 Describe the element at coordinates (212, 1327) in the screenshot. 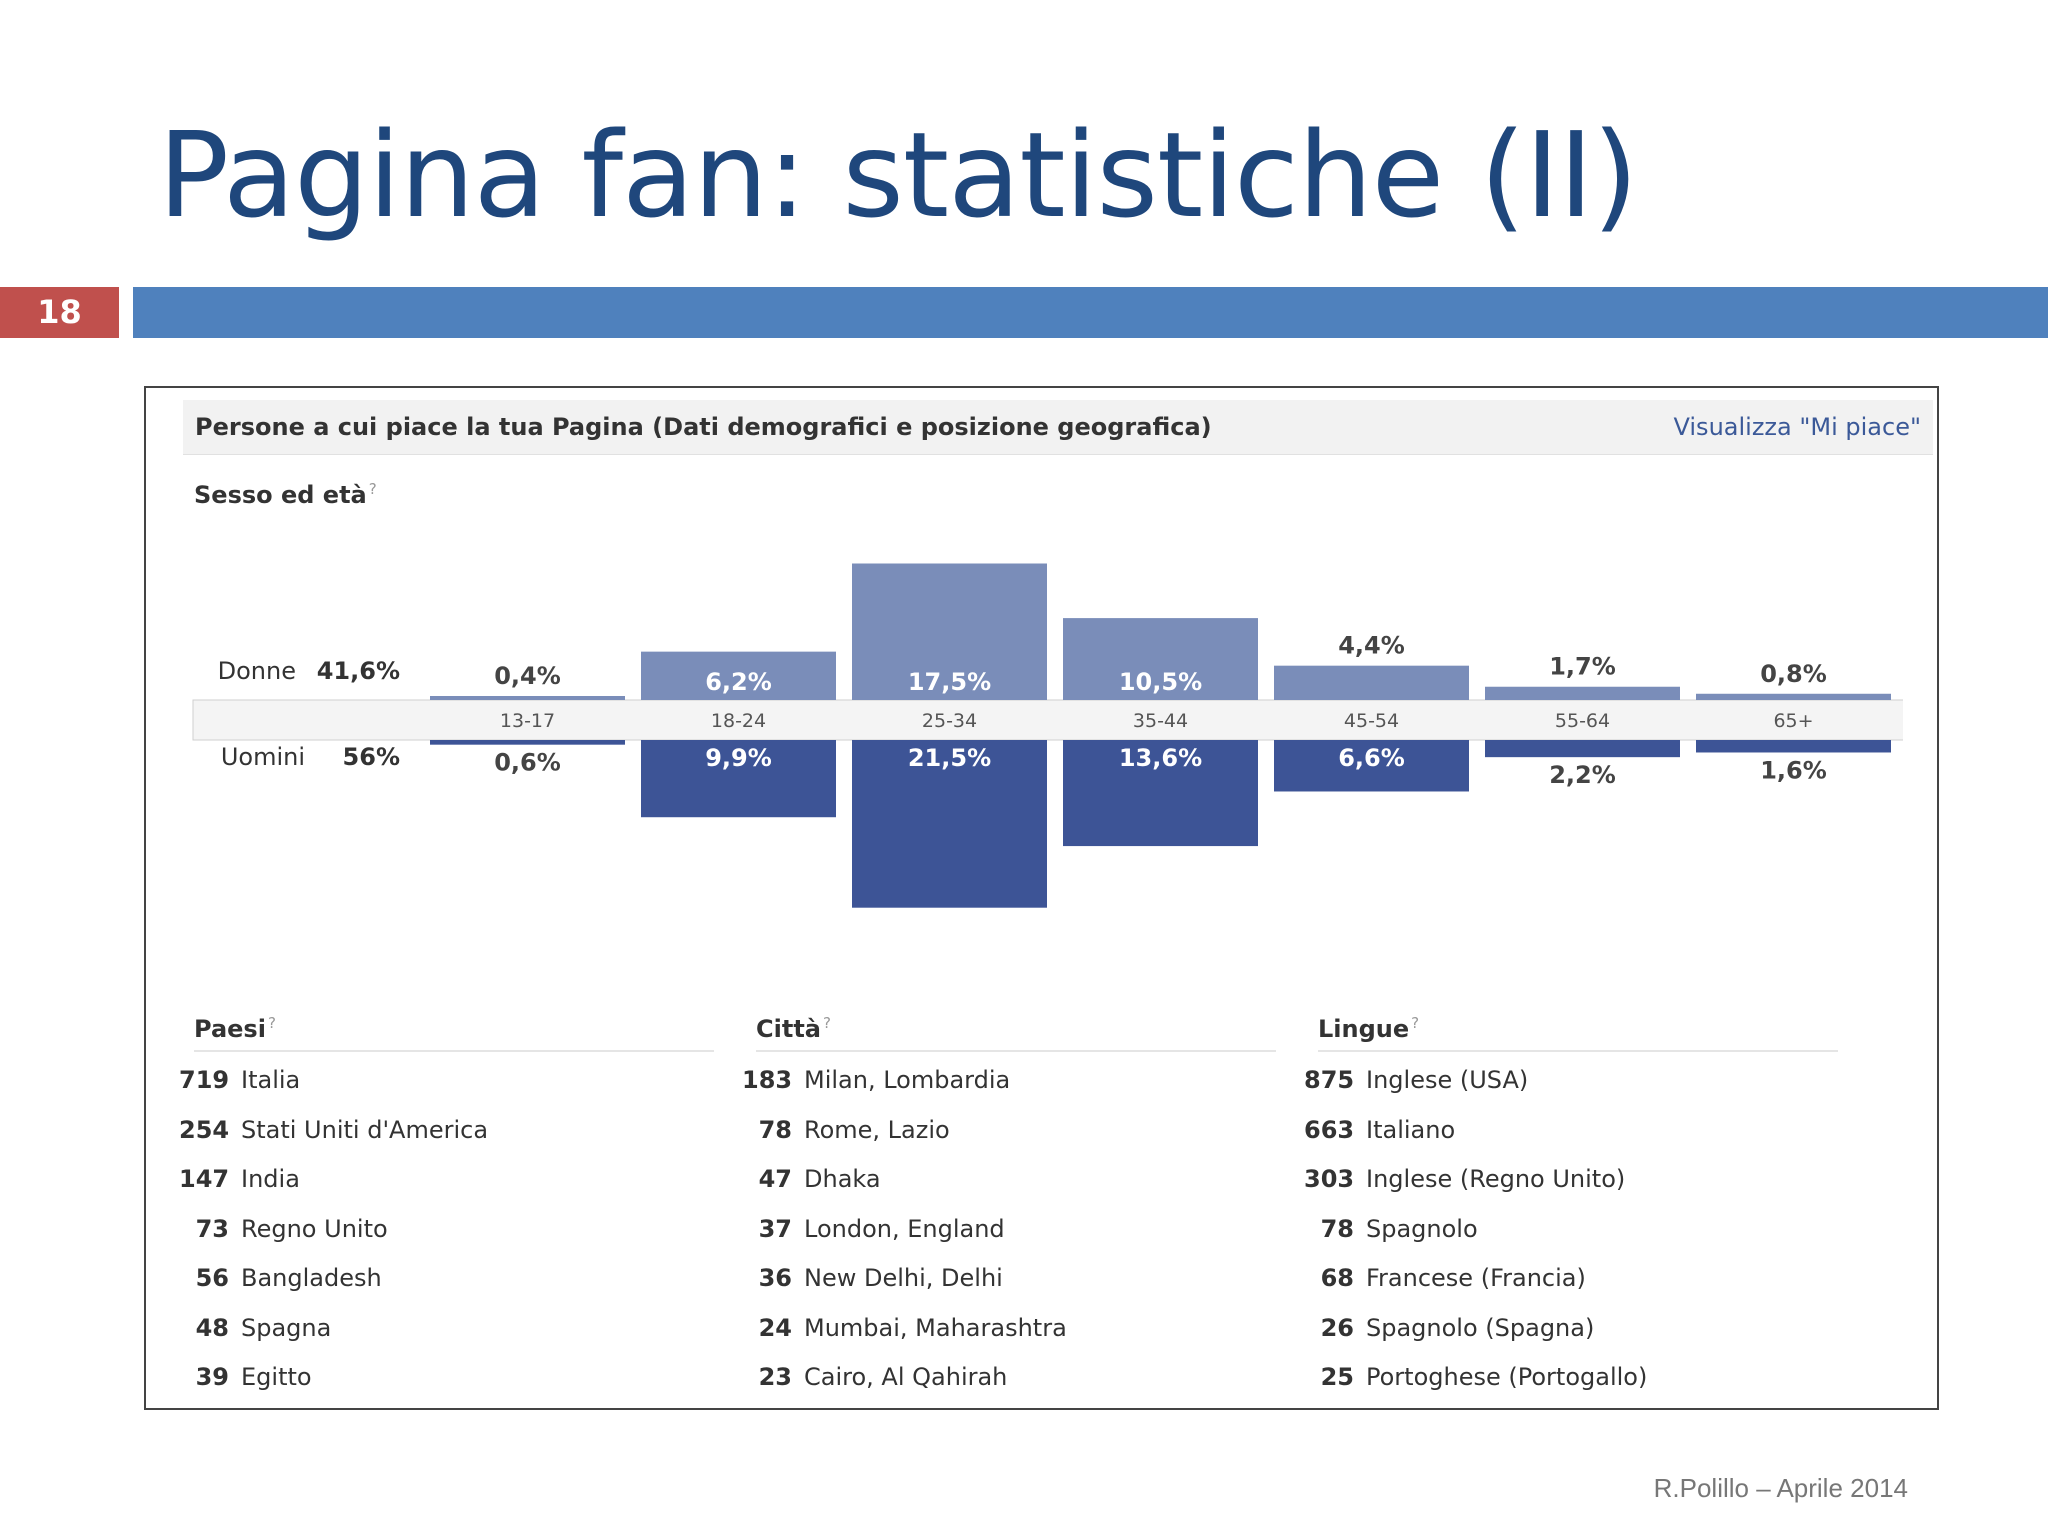

I see `list-item-count: 48` at that location.